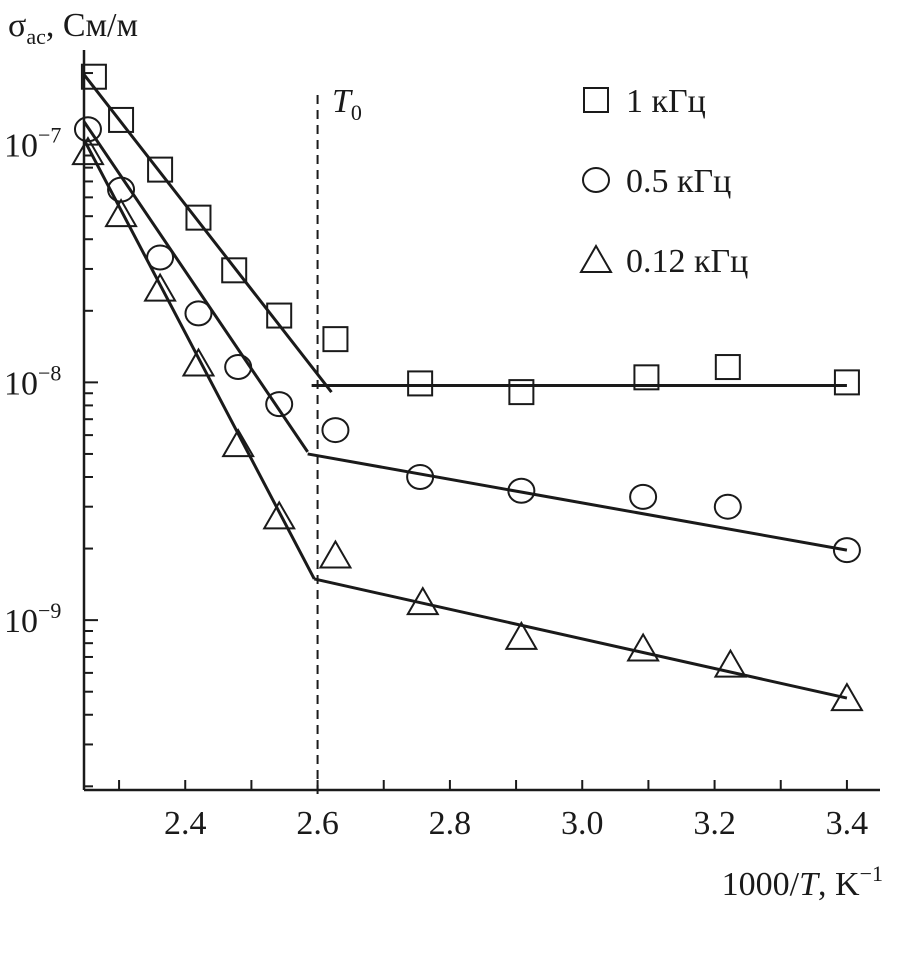  I want to click on legend-label: 0.12 кГц, so click(687, 261).